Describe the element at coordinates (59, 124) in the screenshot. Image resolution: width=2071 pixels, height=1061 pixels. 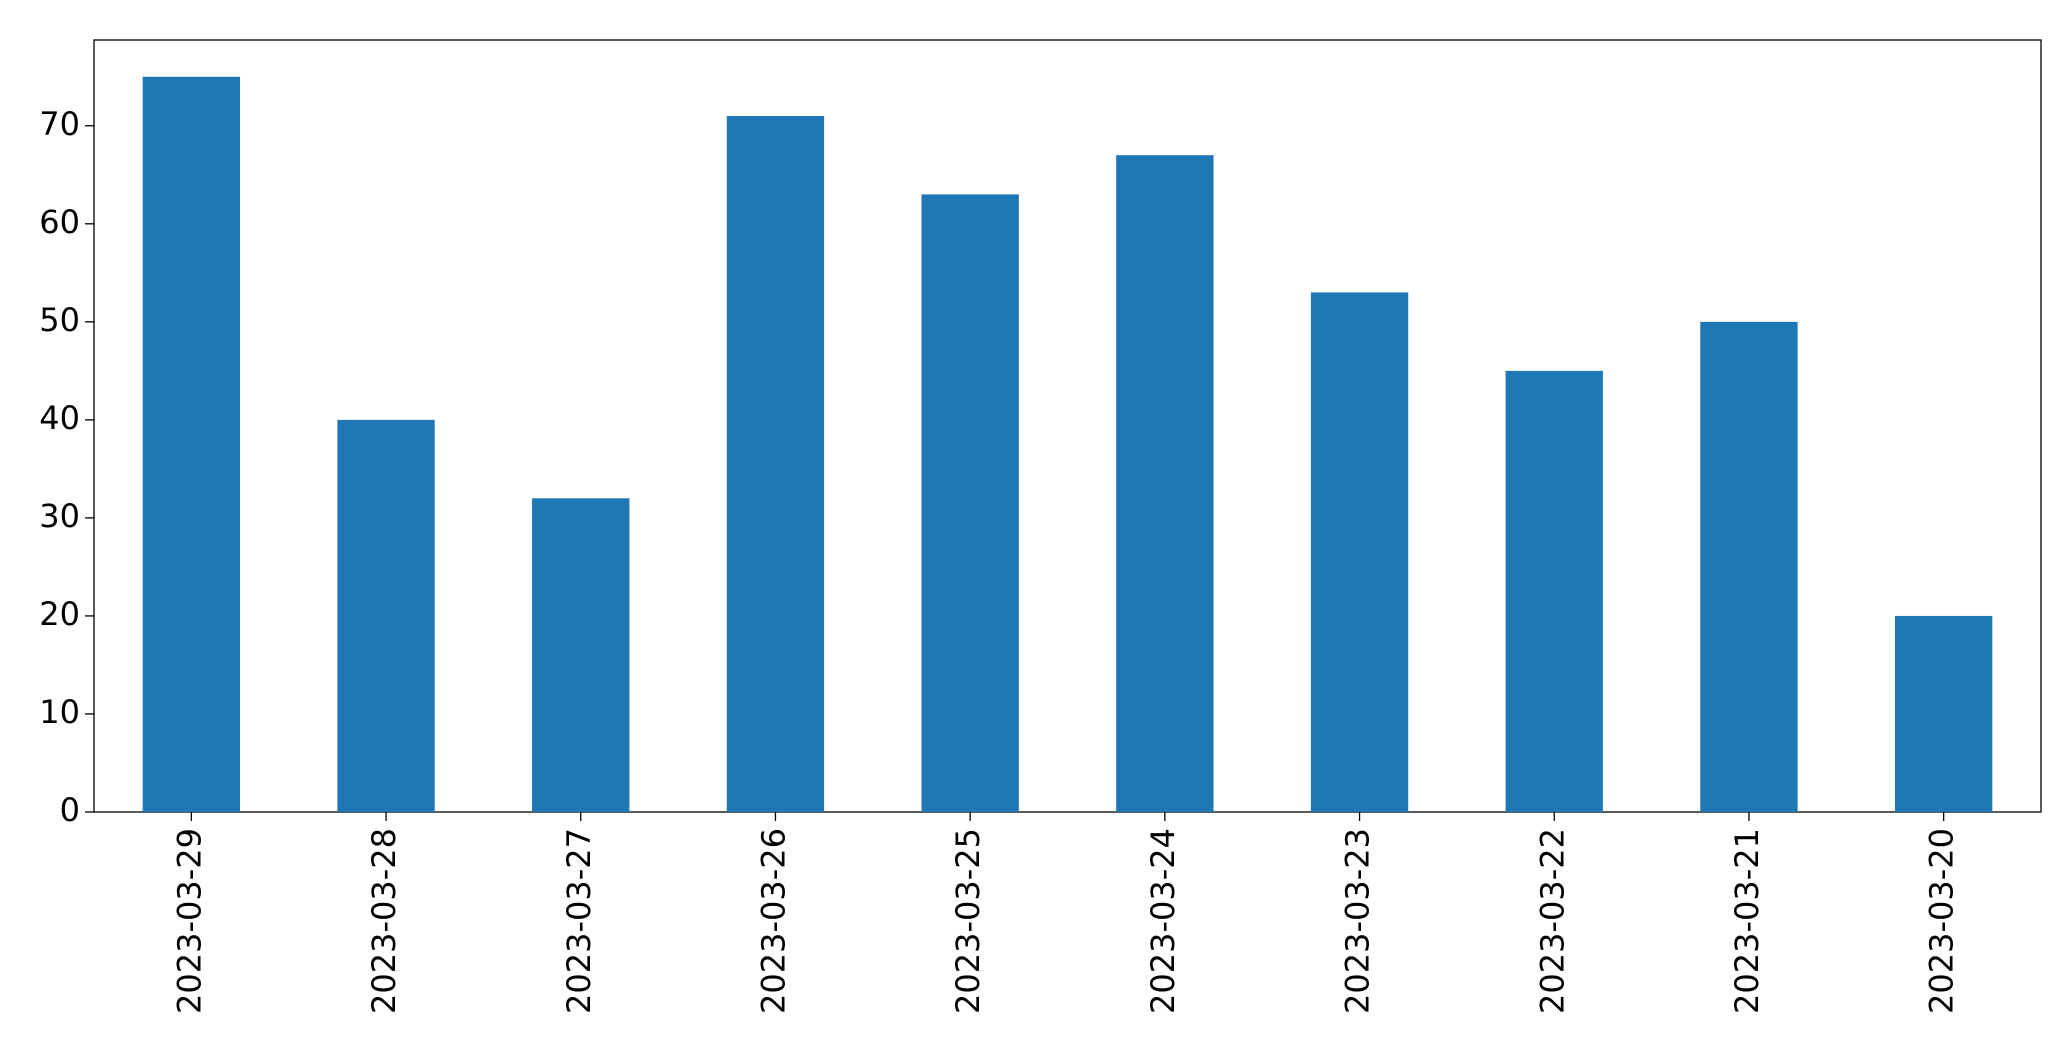
I see `y-tick-label: 70` at that location.